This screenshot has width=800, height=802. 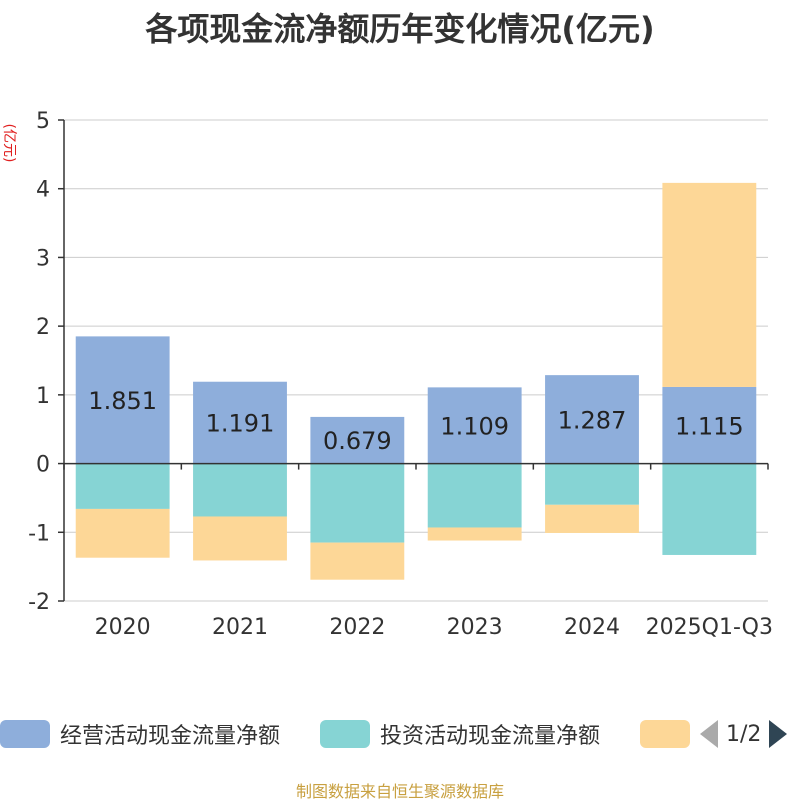 I want to click on bar-series1-2023, so click(x=474, y=495).